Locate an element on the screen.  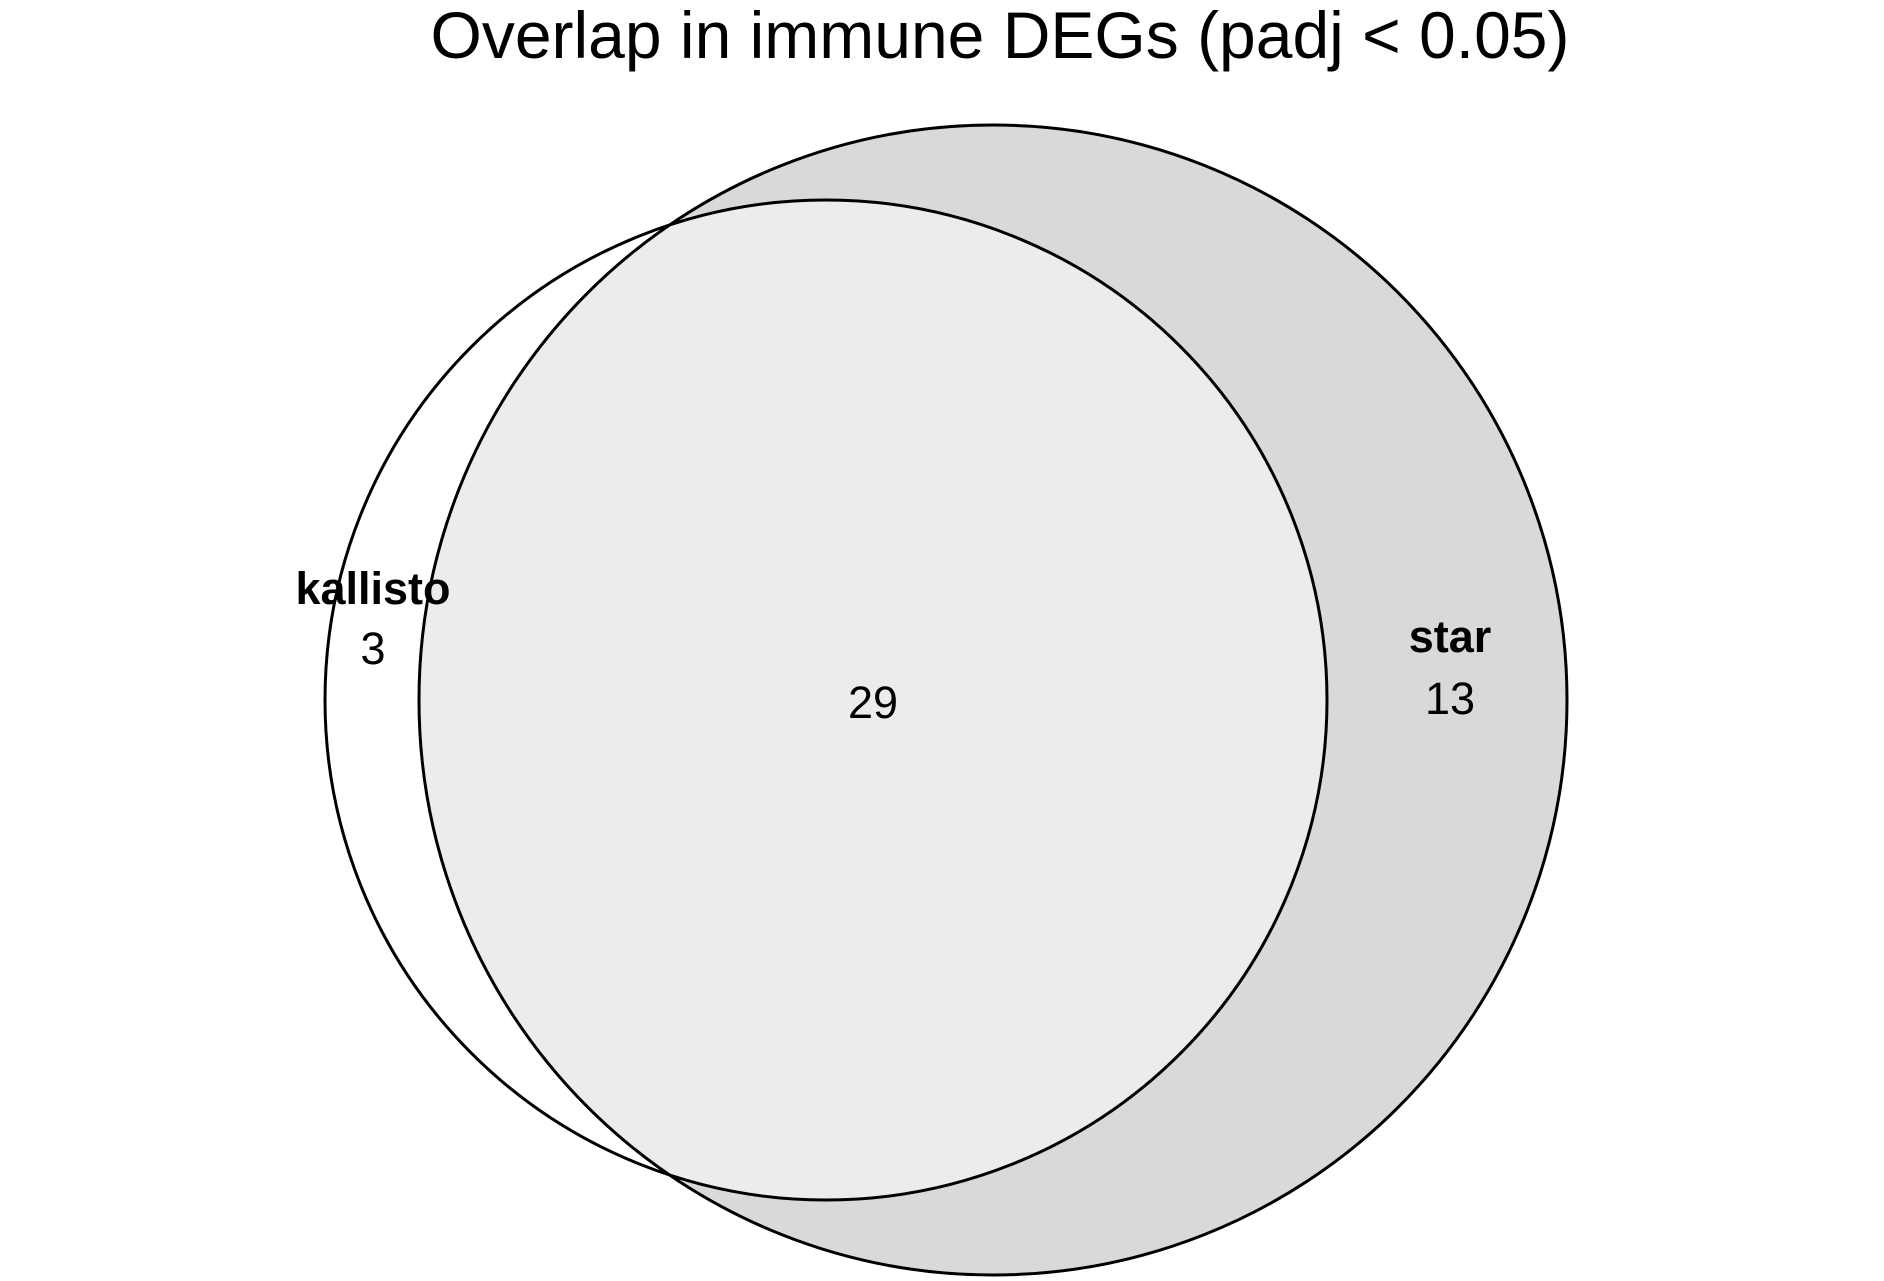
star-set-label: star is located at coordinates (1450, 636).